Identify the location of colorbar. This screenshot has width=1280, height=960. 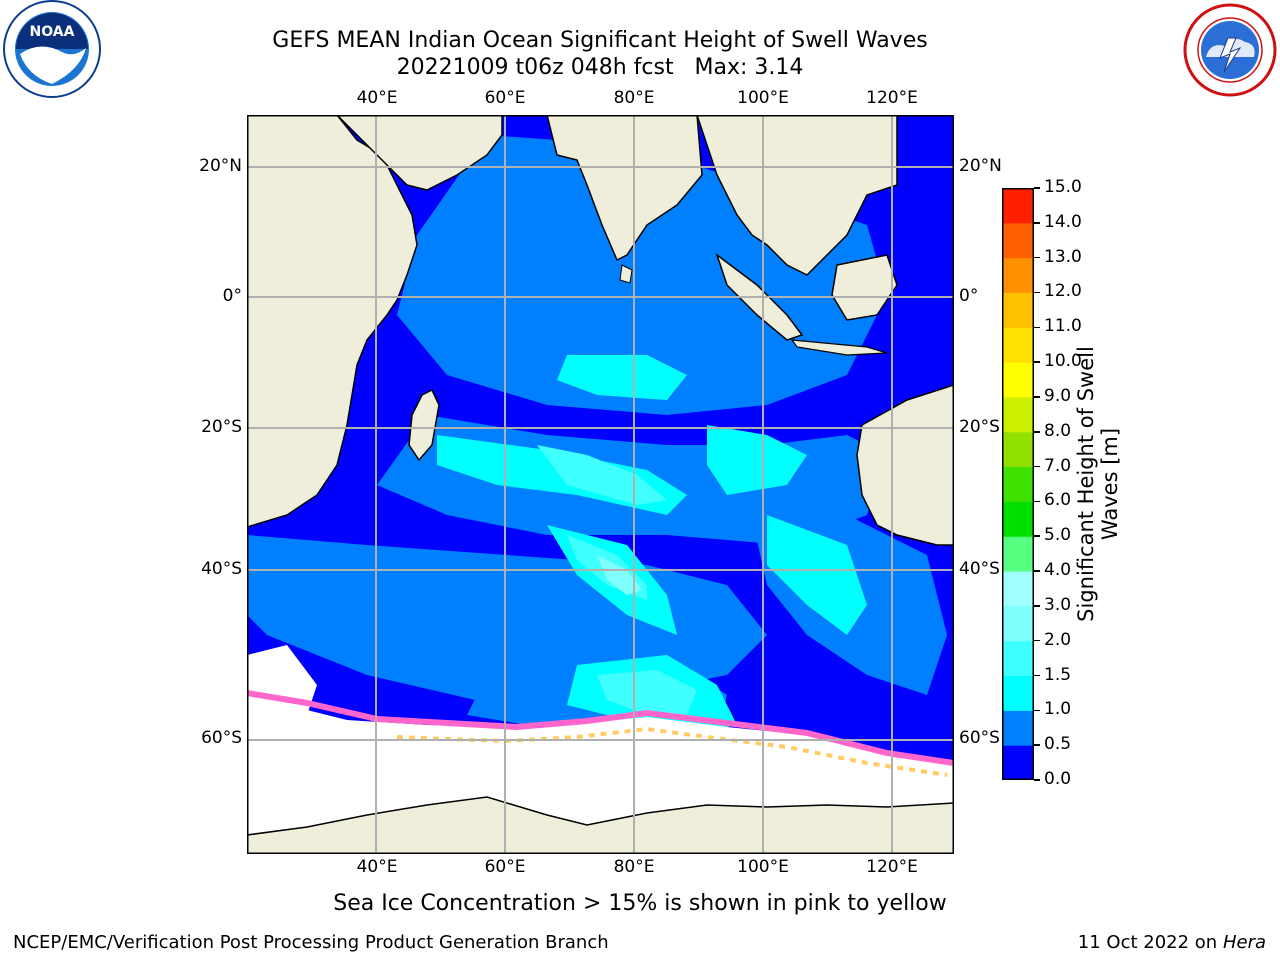
(1018, 484).